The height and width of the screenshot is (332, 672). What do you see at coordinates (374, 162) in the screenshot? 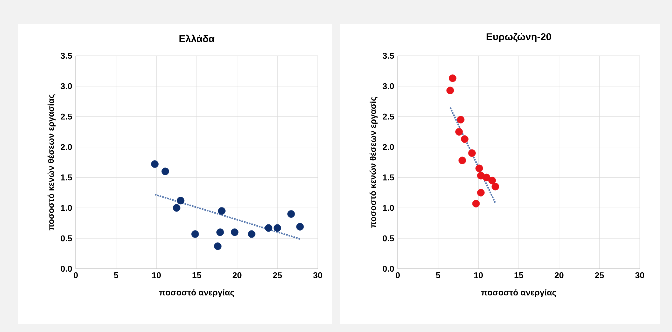
I see `y-axis-title: ποσοστό κενών θέσεων εργασiς` at bounding box center [374, 162].